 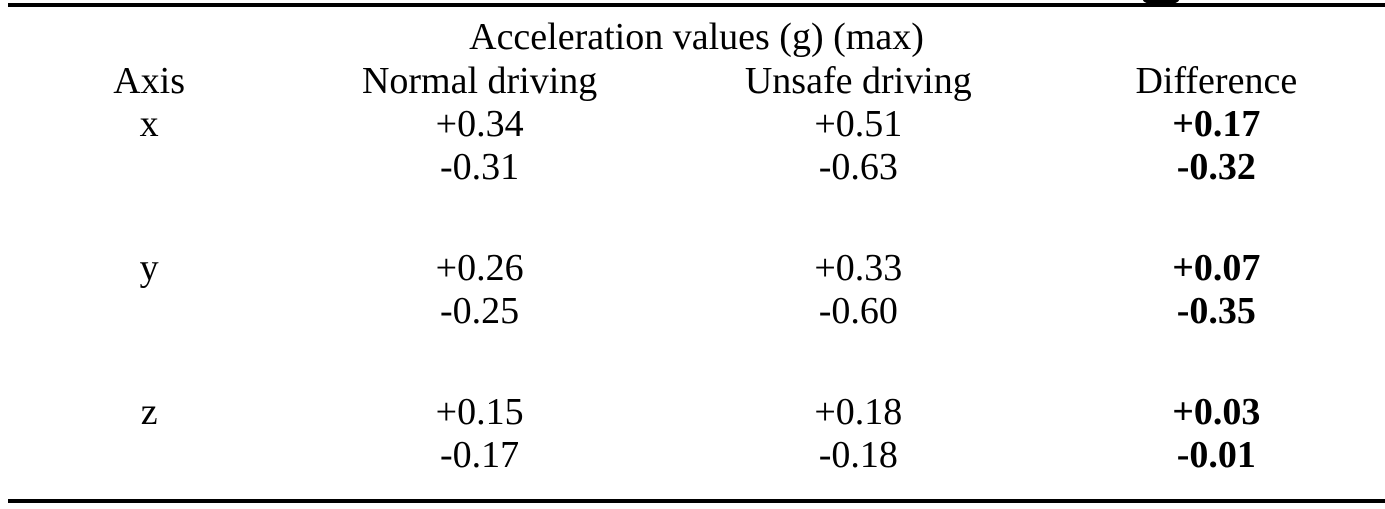 I want to click on value-y-unsafe-positive: +0.33, so click(x=858, y=268).